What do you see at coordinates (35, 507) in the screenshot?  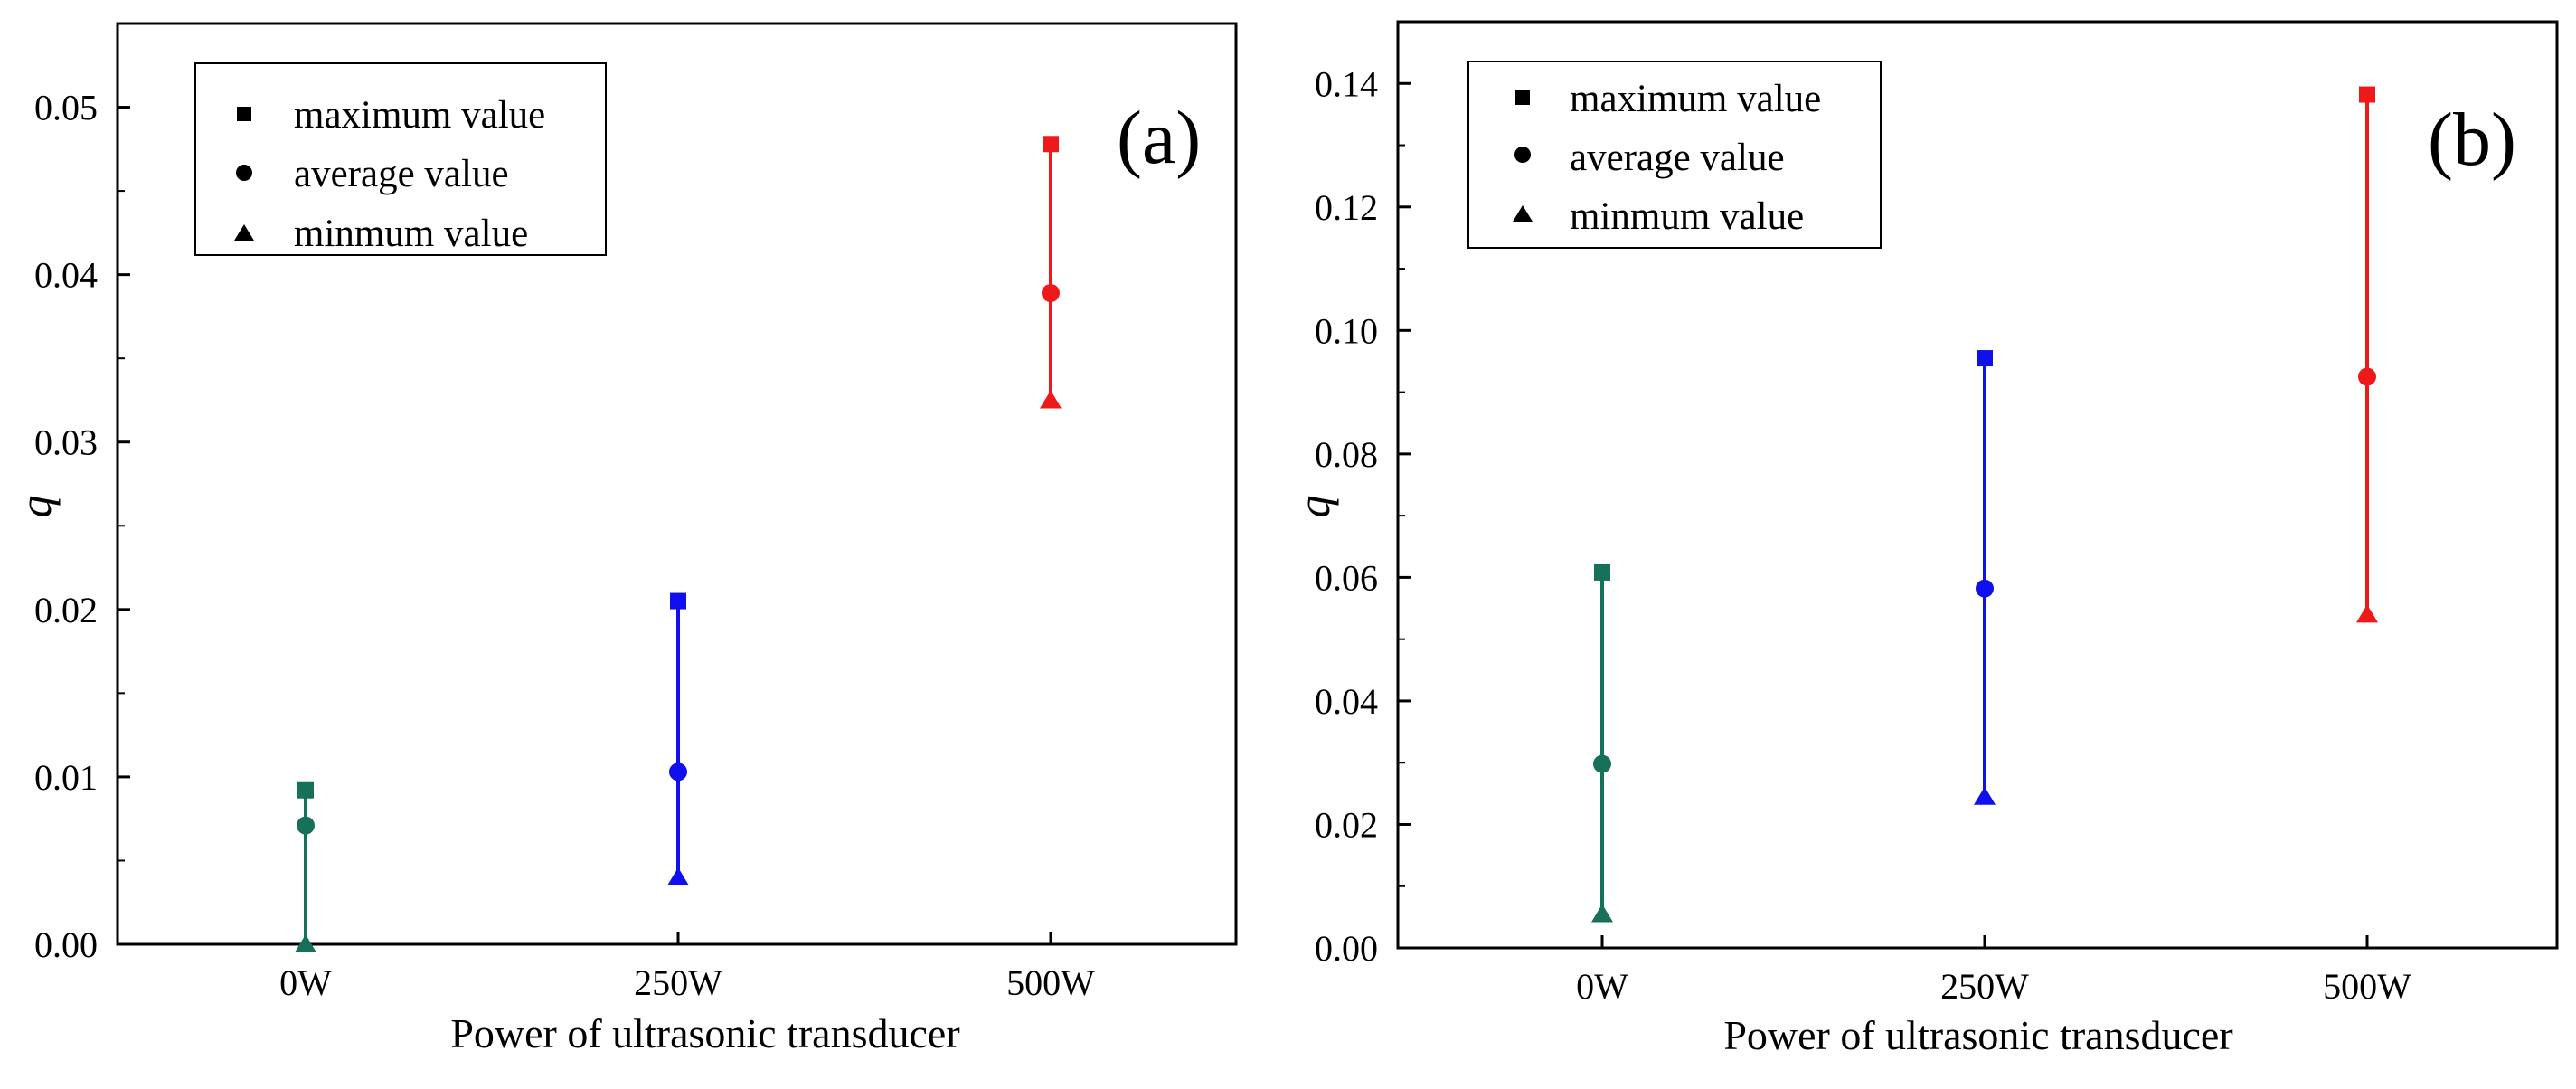 I see `y-axis-title-a: q` at bounding box center [35, 507].